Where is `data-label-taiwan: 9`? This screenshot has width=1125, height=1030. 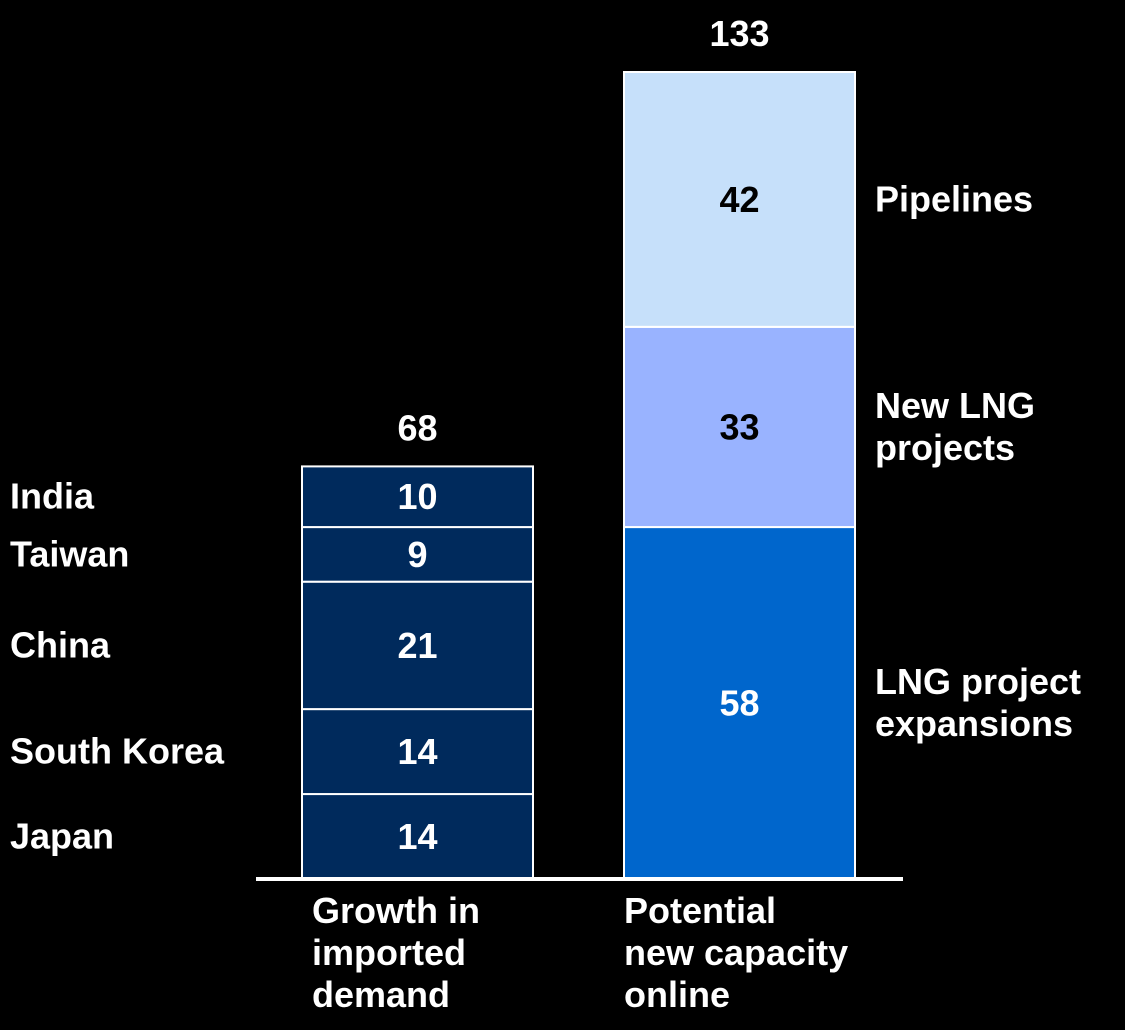 data-label-taiwan: 9 is located at coordinates (417, 554).